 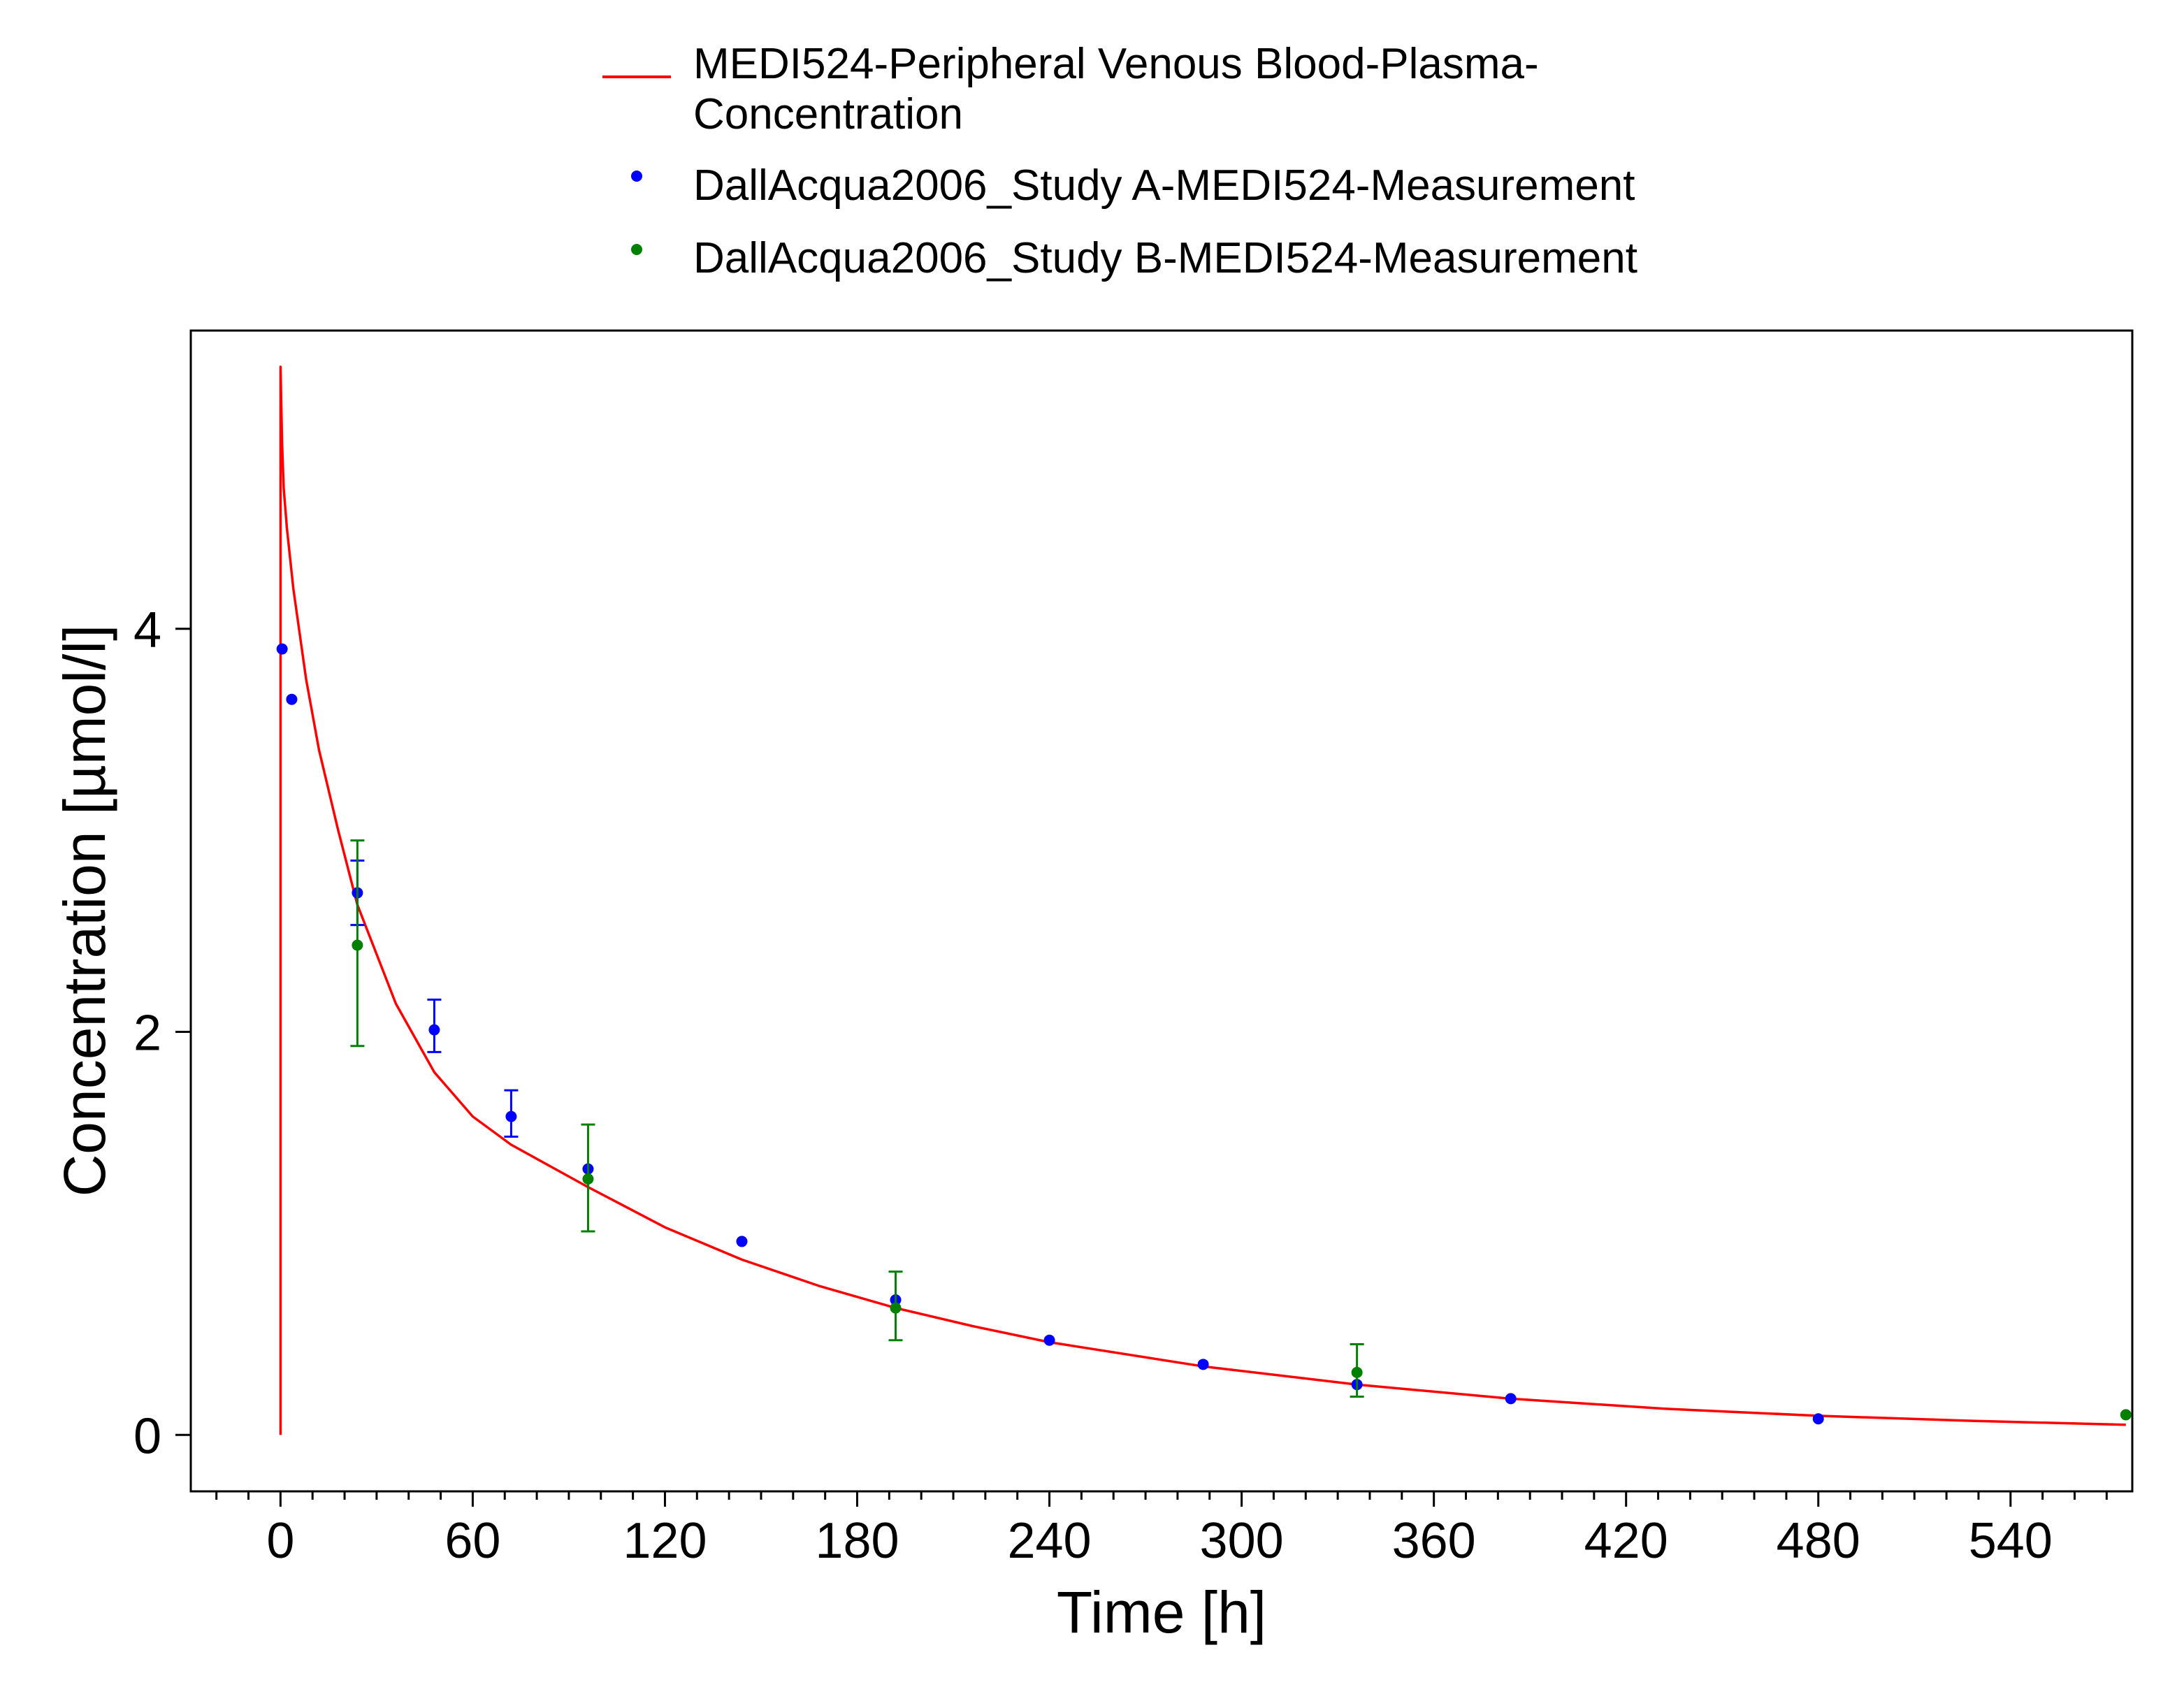 I want to click on x-tick-label: 480, so click(x=1818, y=1541).